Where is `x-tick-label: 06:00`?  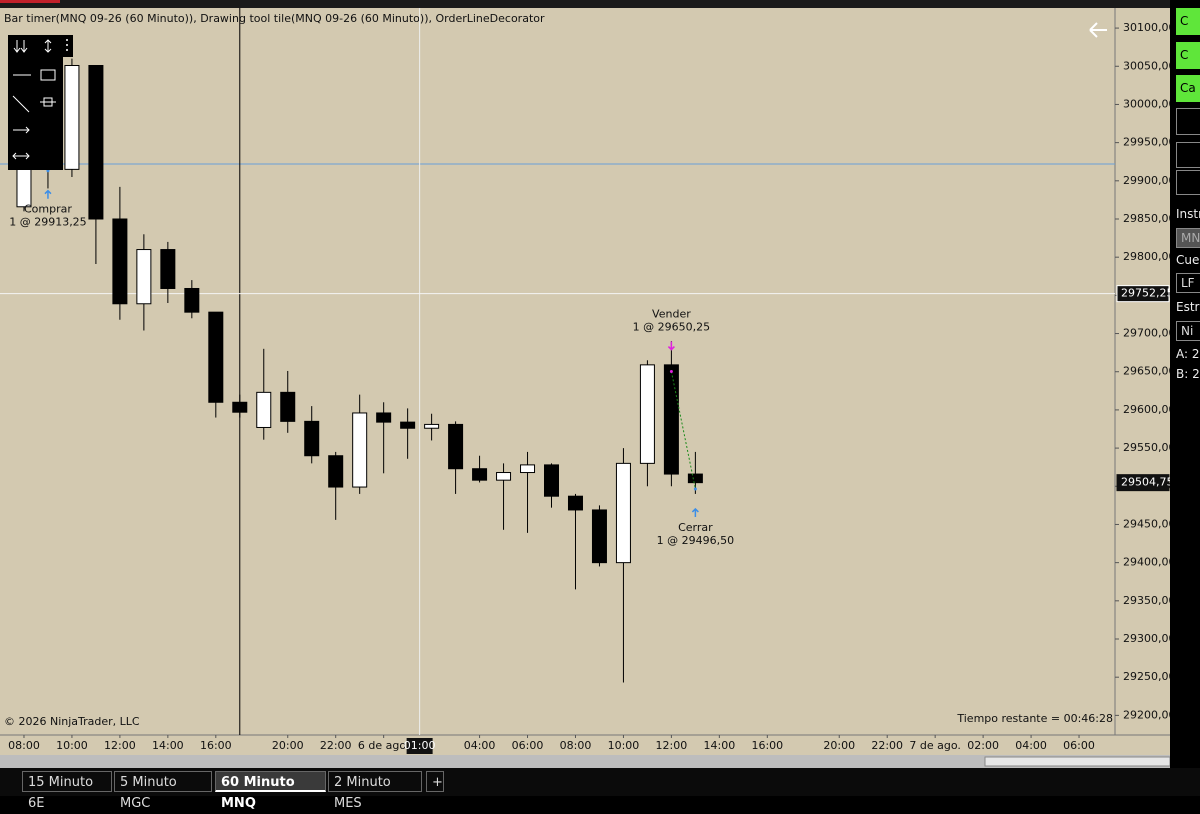
x-tick-label: 06:00 is located at coordinates (528, 745).